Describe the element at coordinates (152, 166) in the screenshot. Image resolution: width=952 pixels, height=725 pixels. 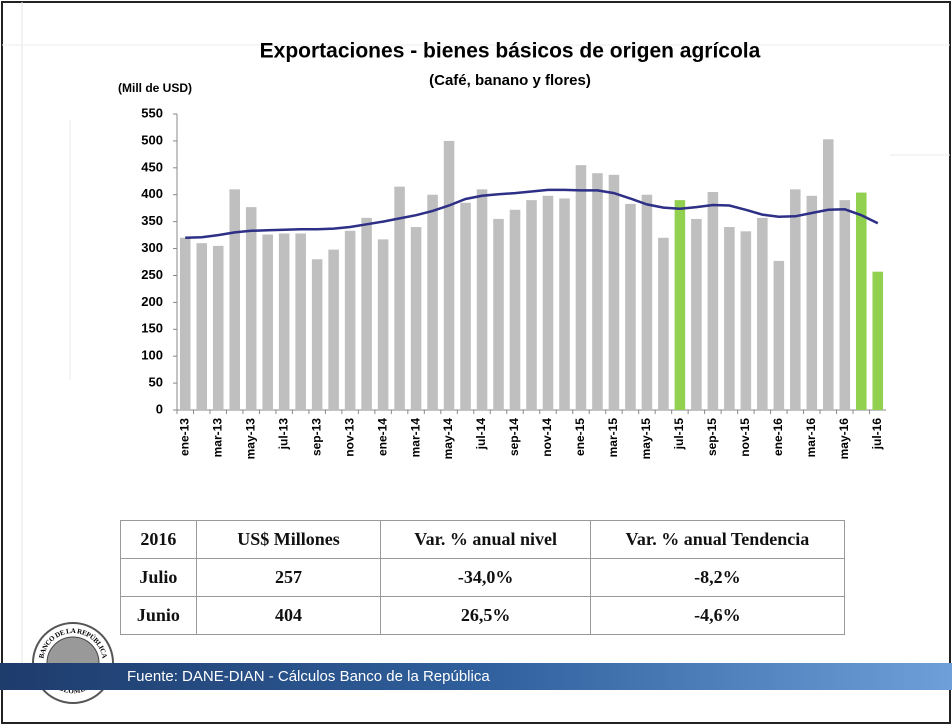
I see `y-tick-label: 450` at that location.